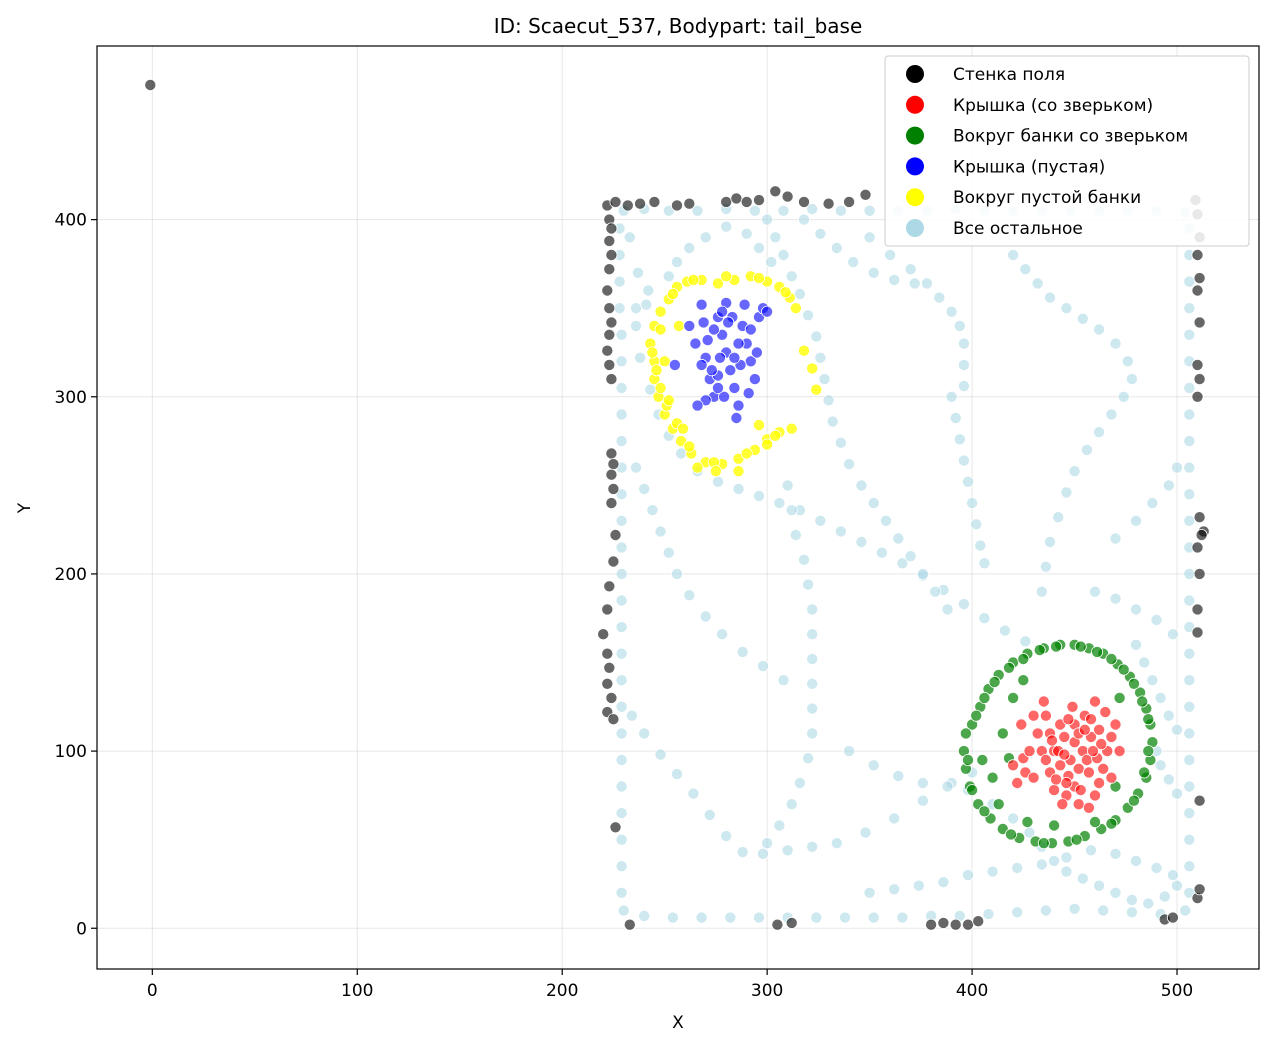 The height and width of the screenshot is (1048, 1275). I want to click on legend-label: Крышка (со зверьком), so click(1053, 106).